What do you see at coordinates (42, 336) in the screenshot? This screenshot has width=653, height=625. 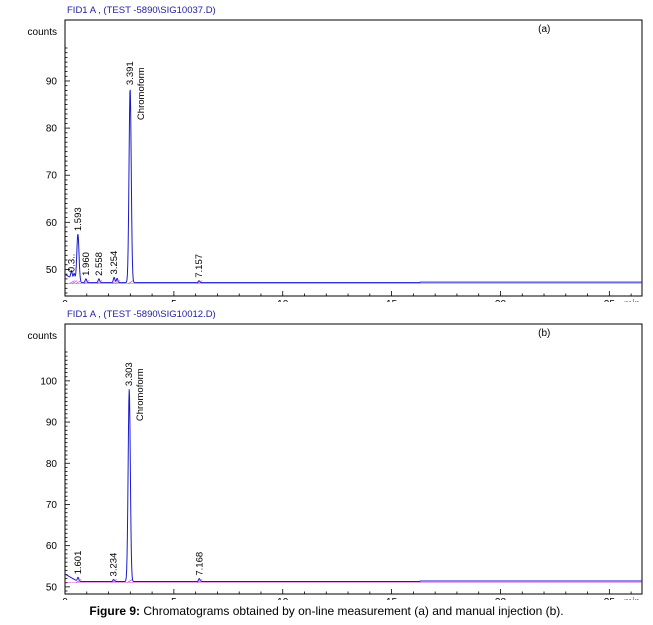 I see `chart-b-ylabel: counts` at bounding box center [42, 336].